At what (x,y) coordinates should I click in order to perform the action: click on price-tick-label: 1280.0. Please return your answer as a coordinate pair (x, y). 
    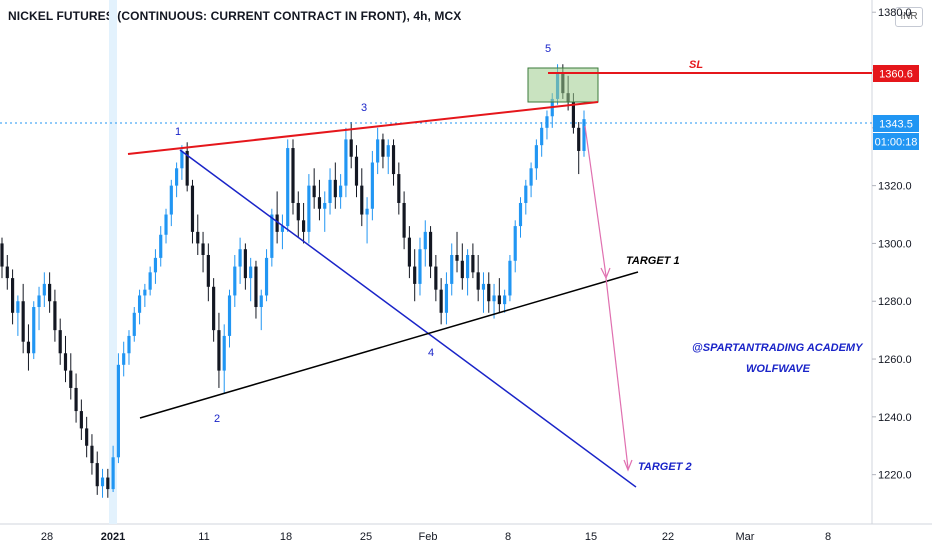
    Looking at the image, I should click on (895, 302).